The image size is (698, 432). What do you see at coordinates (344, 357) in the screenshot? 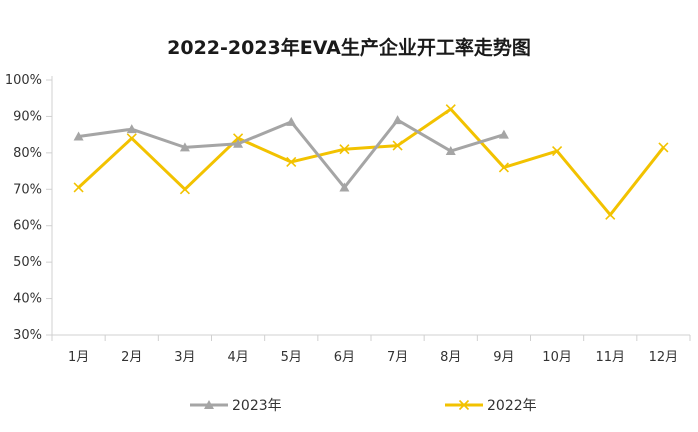
I see `x-tick-label: 6月` at bounding box center [344, 357].